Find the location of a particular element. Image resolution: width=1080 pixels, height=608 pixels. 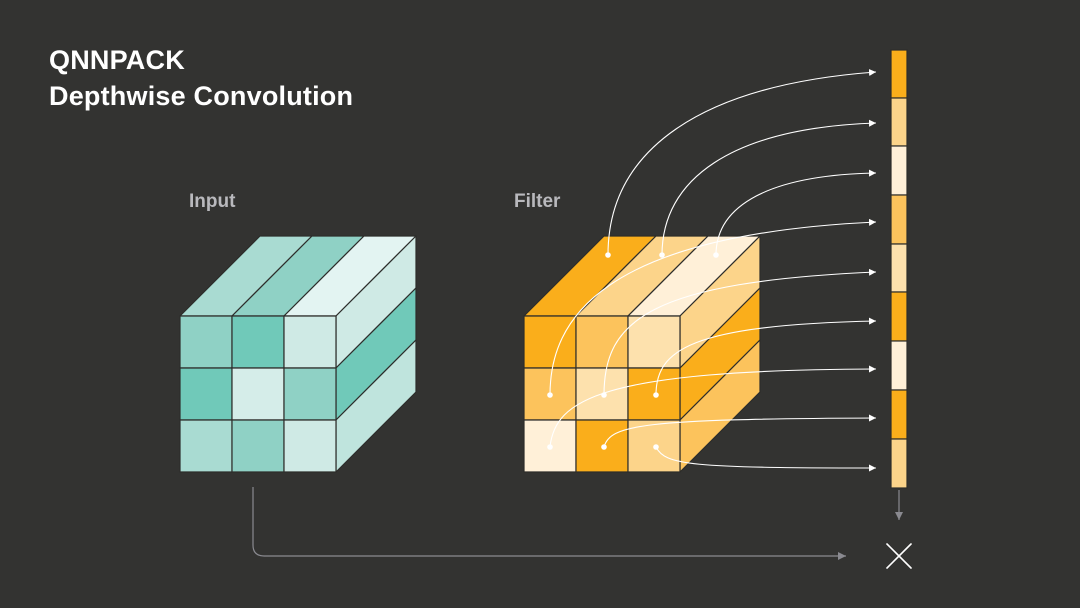

page-title: QNNPACK Depthwise Convolution is located at coordinates (201, 78).